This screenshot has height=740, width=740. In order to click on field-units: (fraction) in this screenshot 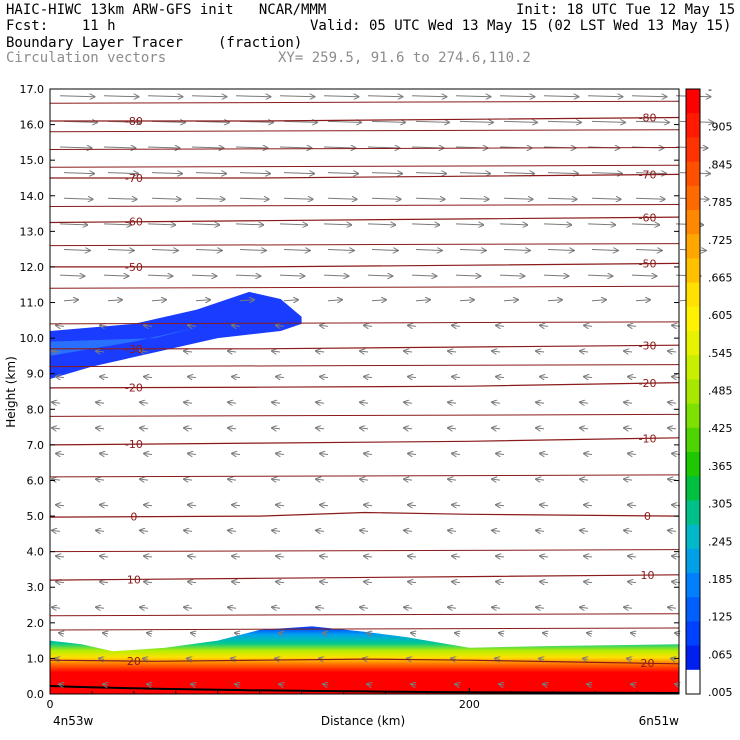, I will do `click(260, 43)`.